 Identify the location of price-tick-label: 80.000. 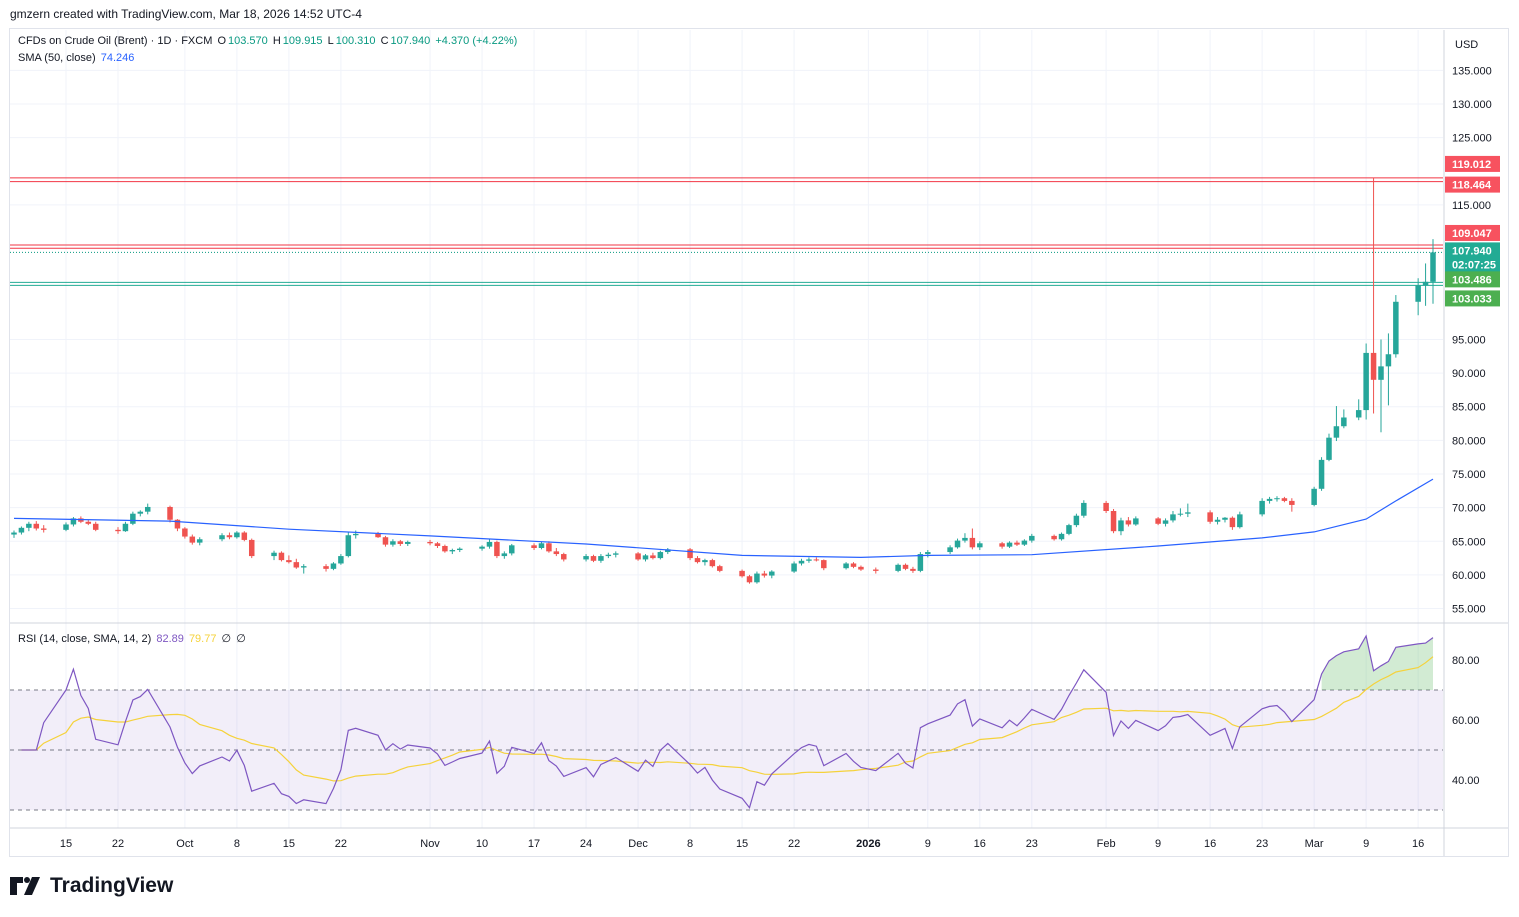
(1469, 441).